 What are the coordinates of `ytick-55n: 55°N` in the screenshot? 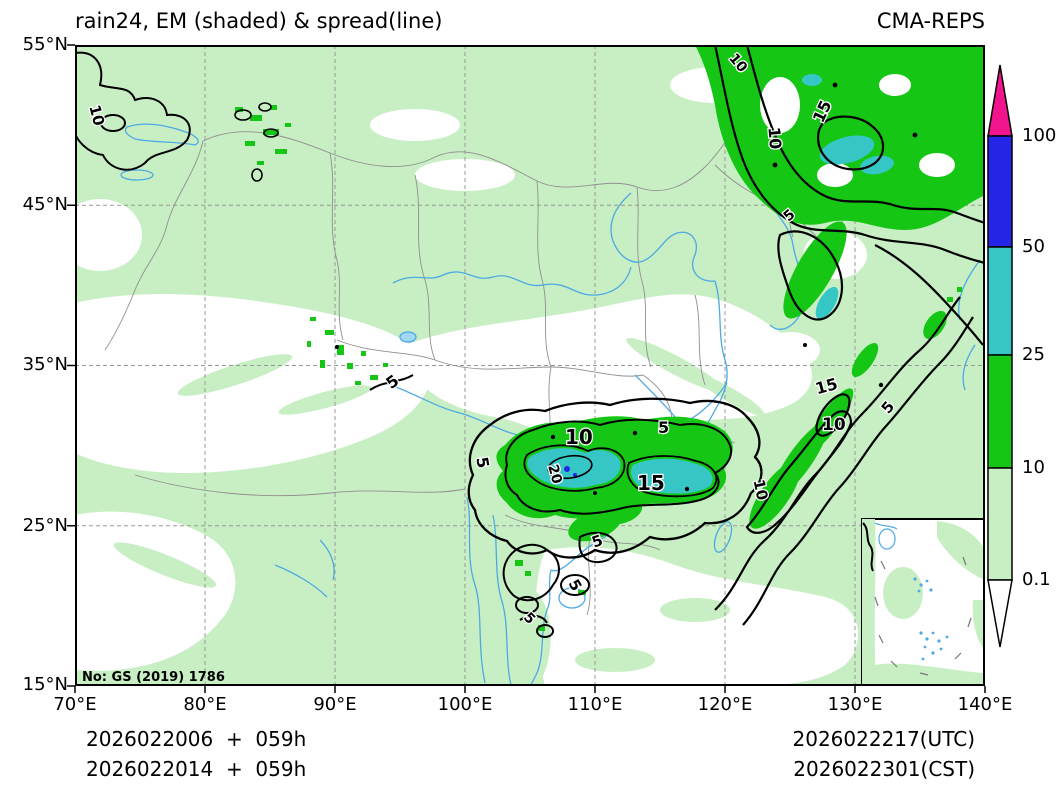 It's located at (45, 44).